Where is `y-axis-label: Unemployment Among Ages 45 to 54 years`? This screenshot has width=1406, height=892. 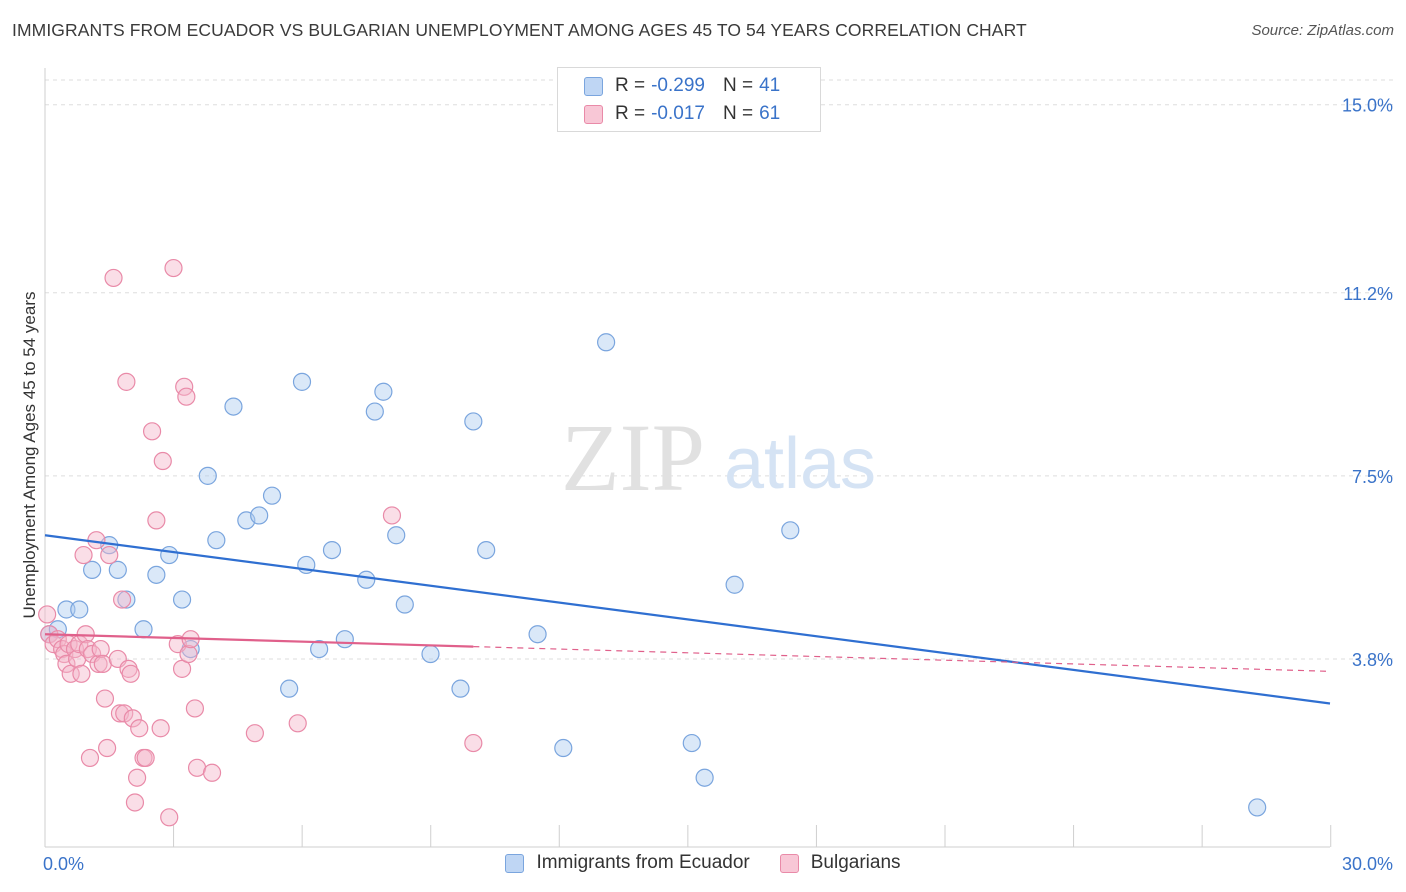
y-axis-label: Unemployment Among Ages 45 to 54 years is located at coordinates (29, 455).